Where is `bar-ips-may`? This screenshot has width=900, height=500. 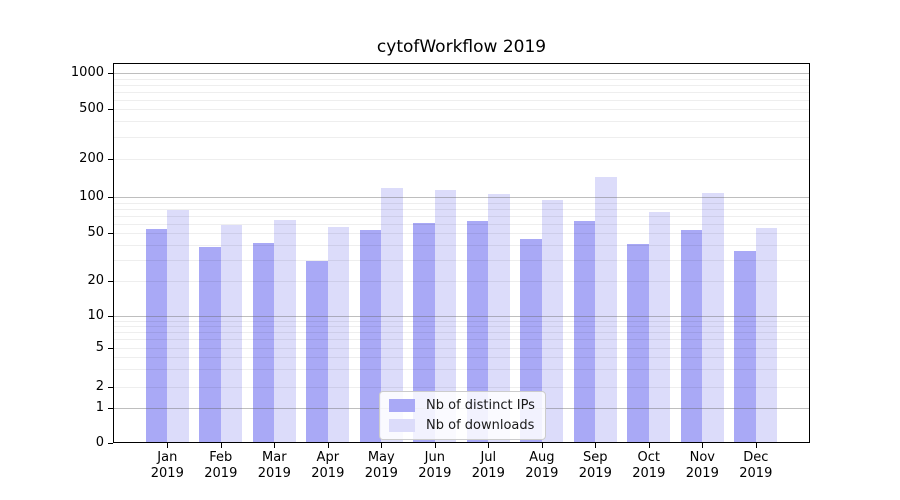 bar-ips-may is located at coordinates (370, 336).